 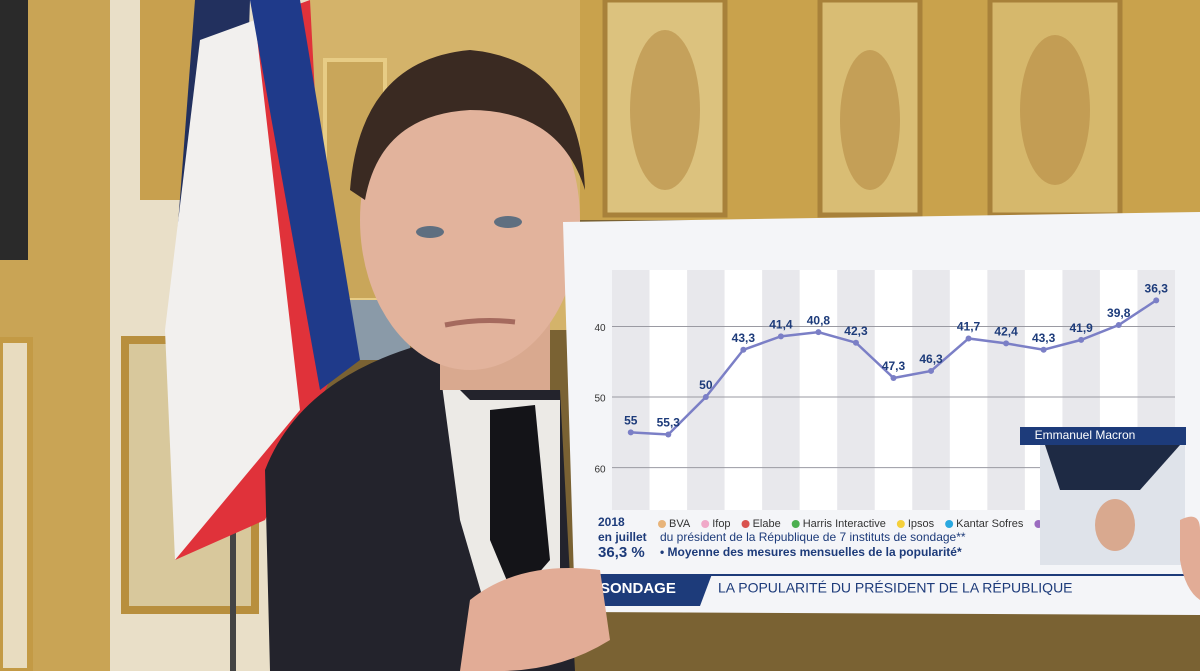 I want to click on photo-suit, so click(x=1112, y=467).